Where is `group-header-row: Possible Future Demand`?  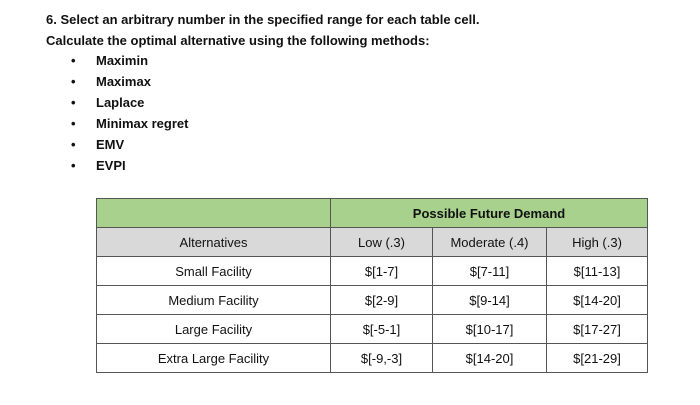
group-header-row: Possible Future Demand is located at coordinates (372, 213).